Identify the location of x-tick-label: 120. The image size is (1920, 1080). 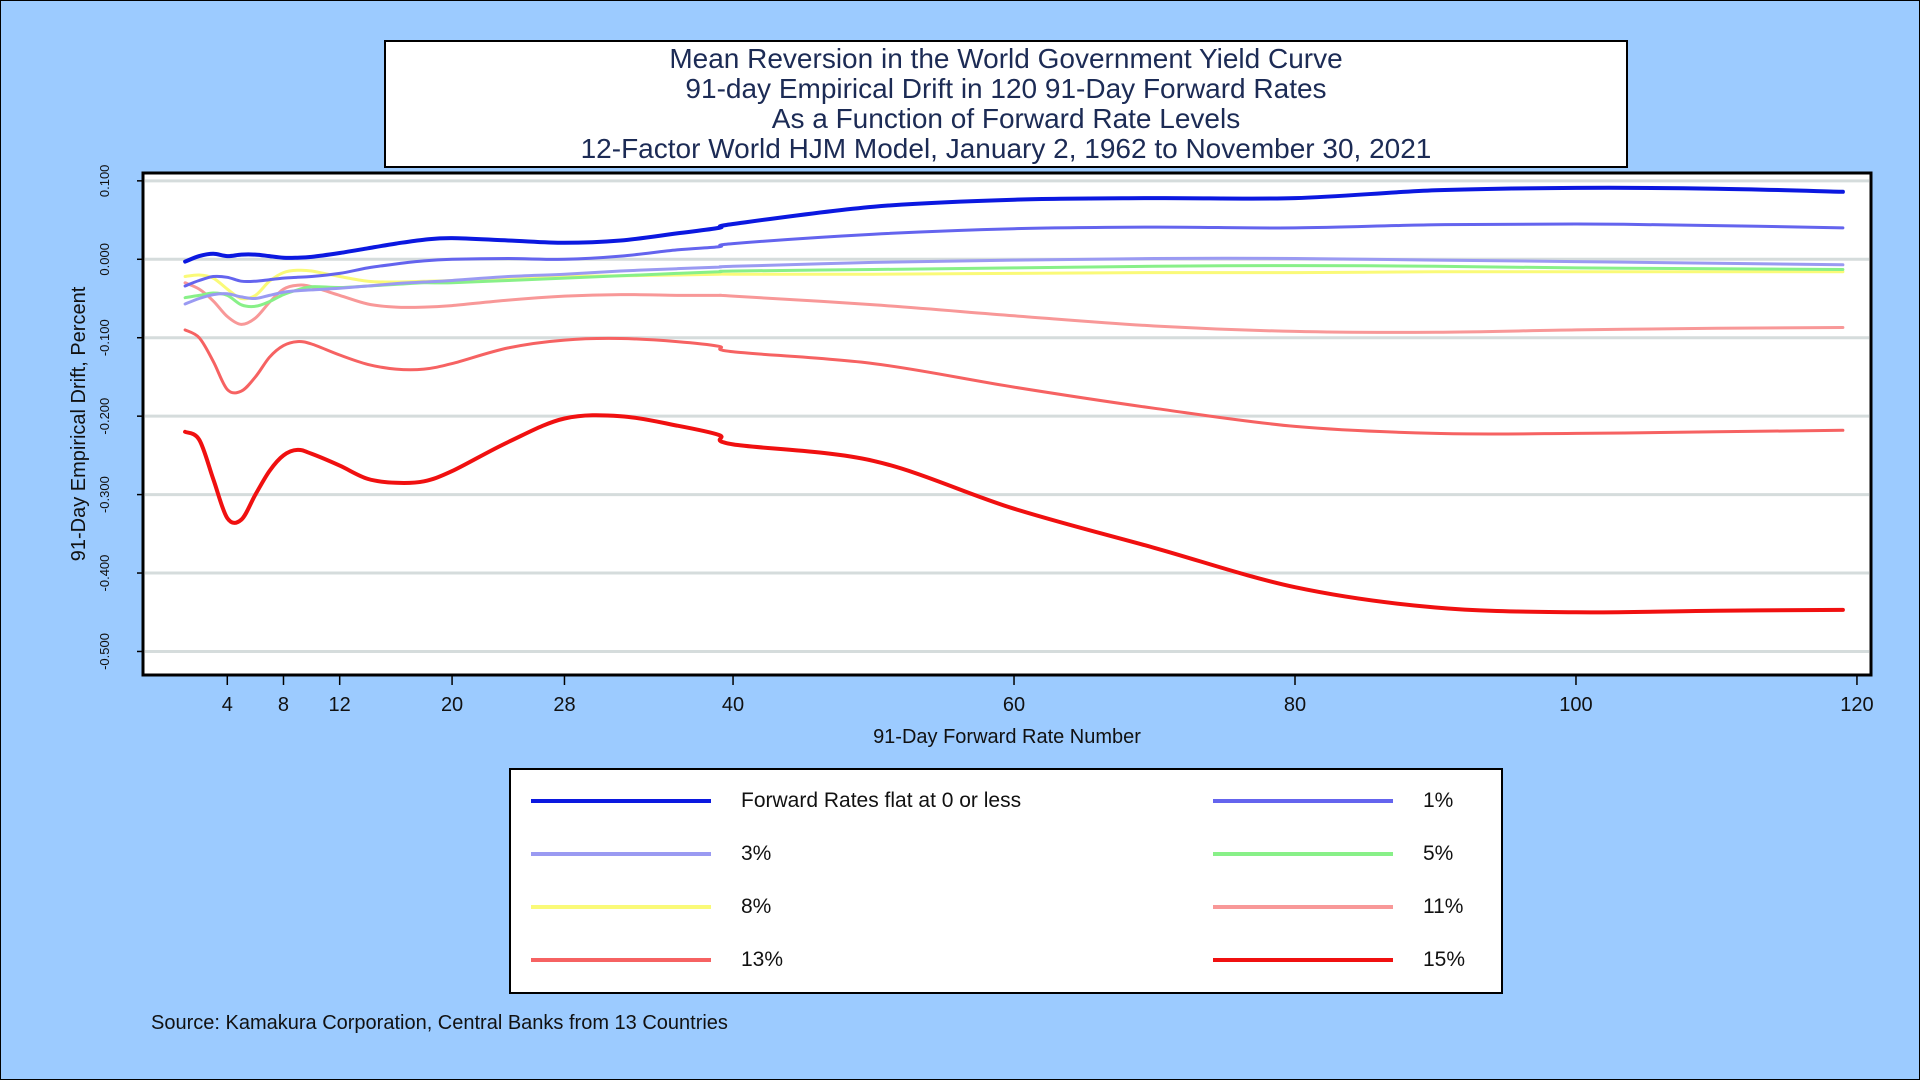
(1856, 705).